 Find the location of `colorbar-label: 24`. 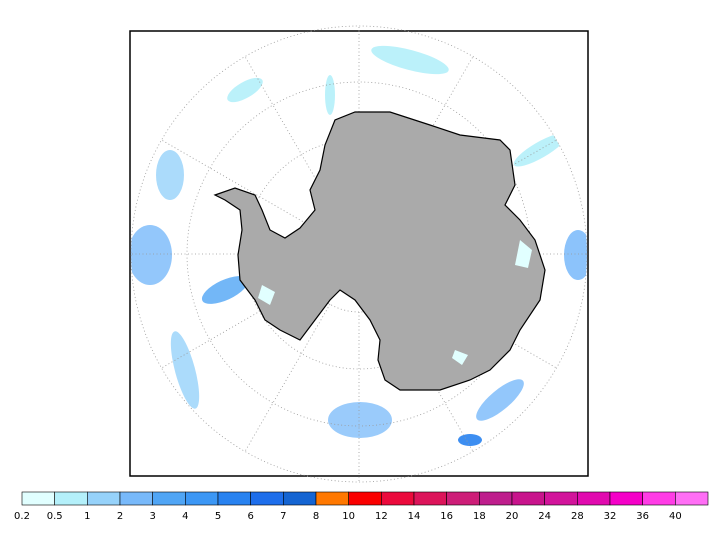

colorbar-label: 24 is located at coordinates (544, 516).